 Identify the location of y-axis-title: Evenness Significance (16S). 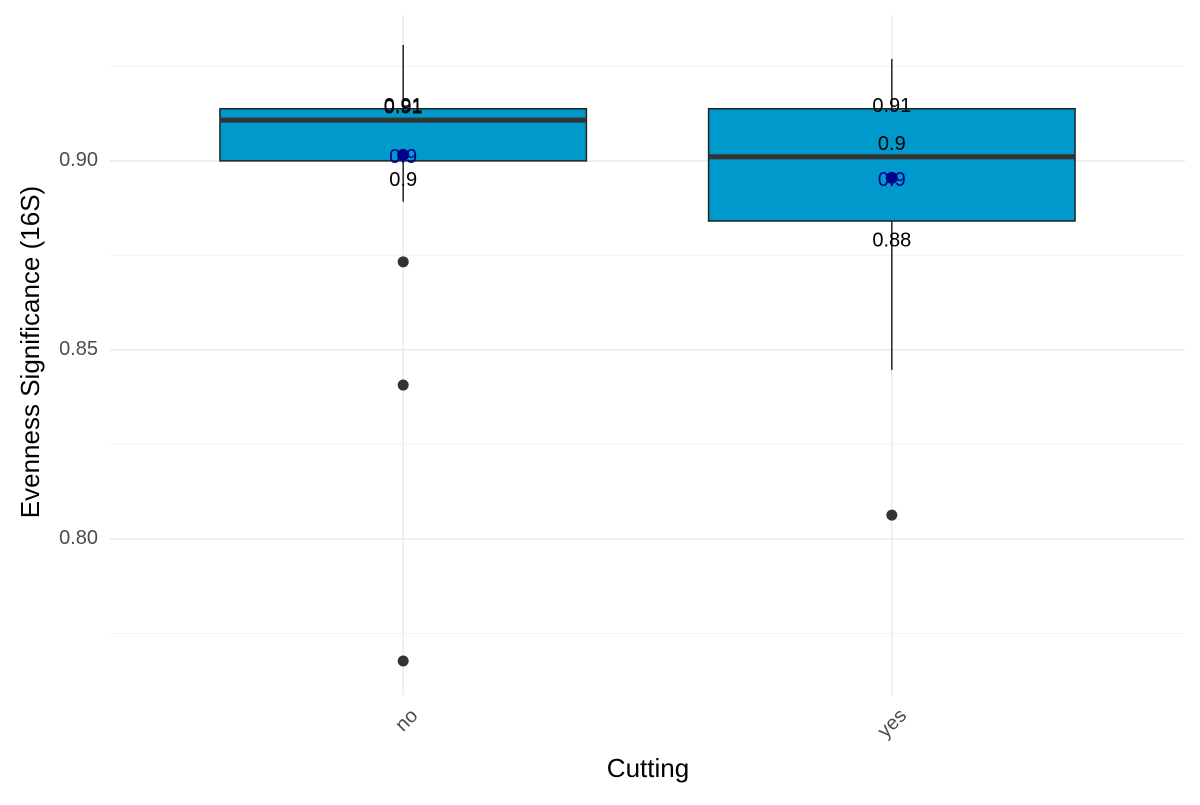
(30, 352).